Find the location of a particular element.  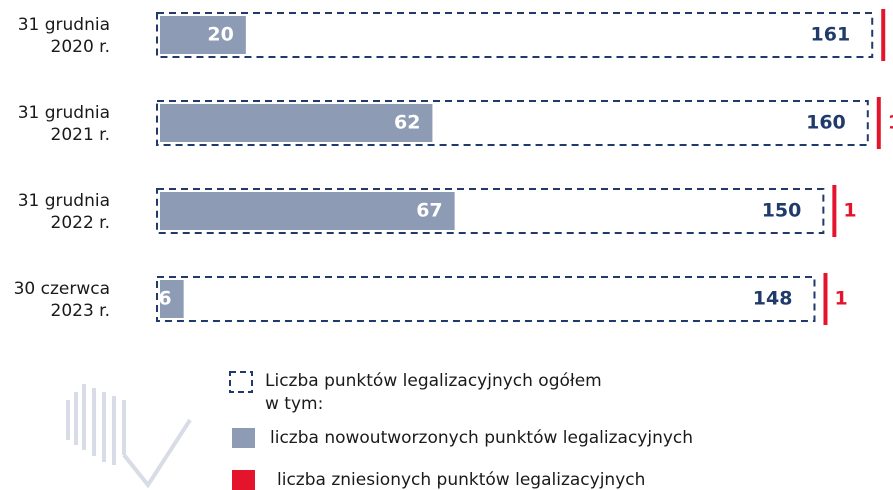

new-label: 6 is located at coordinates (164, 299).